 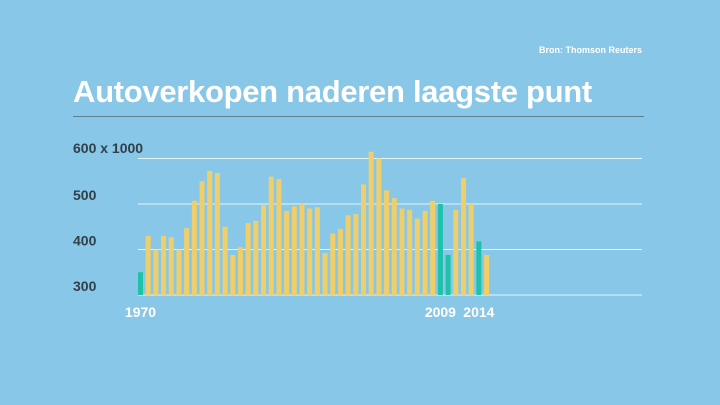 I want to click on bar-1989, so click(x=287, y=252).